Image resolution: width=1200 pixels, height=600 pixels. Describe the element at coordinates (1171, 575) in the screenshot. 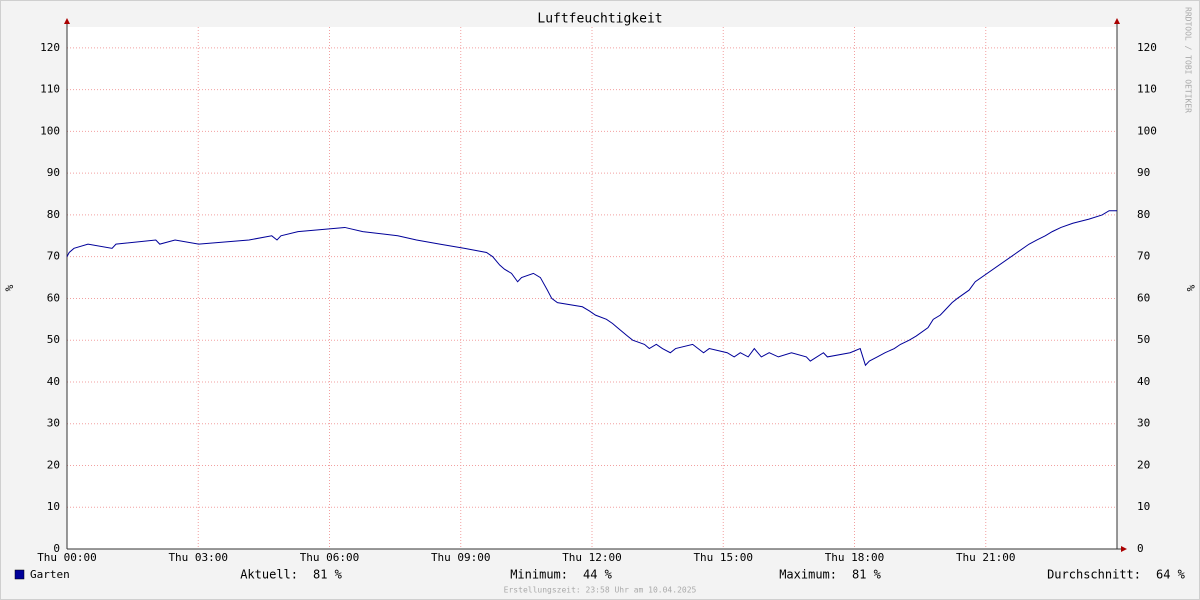

I see `stat-value: 64 %` at that location.